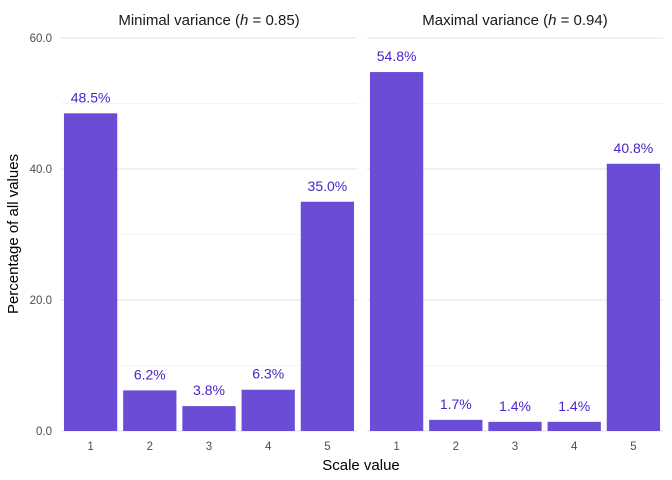 This screenshot has height=480, width=672. I want to click on y-tick-label: 60.0, so click(41, 39).